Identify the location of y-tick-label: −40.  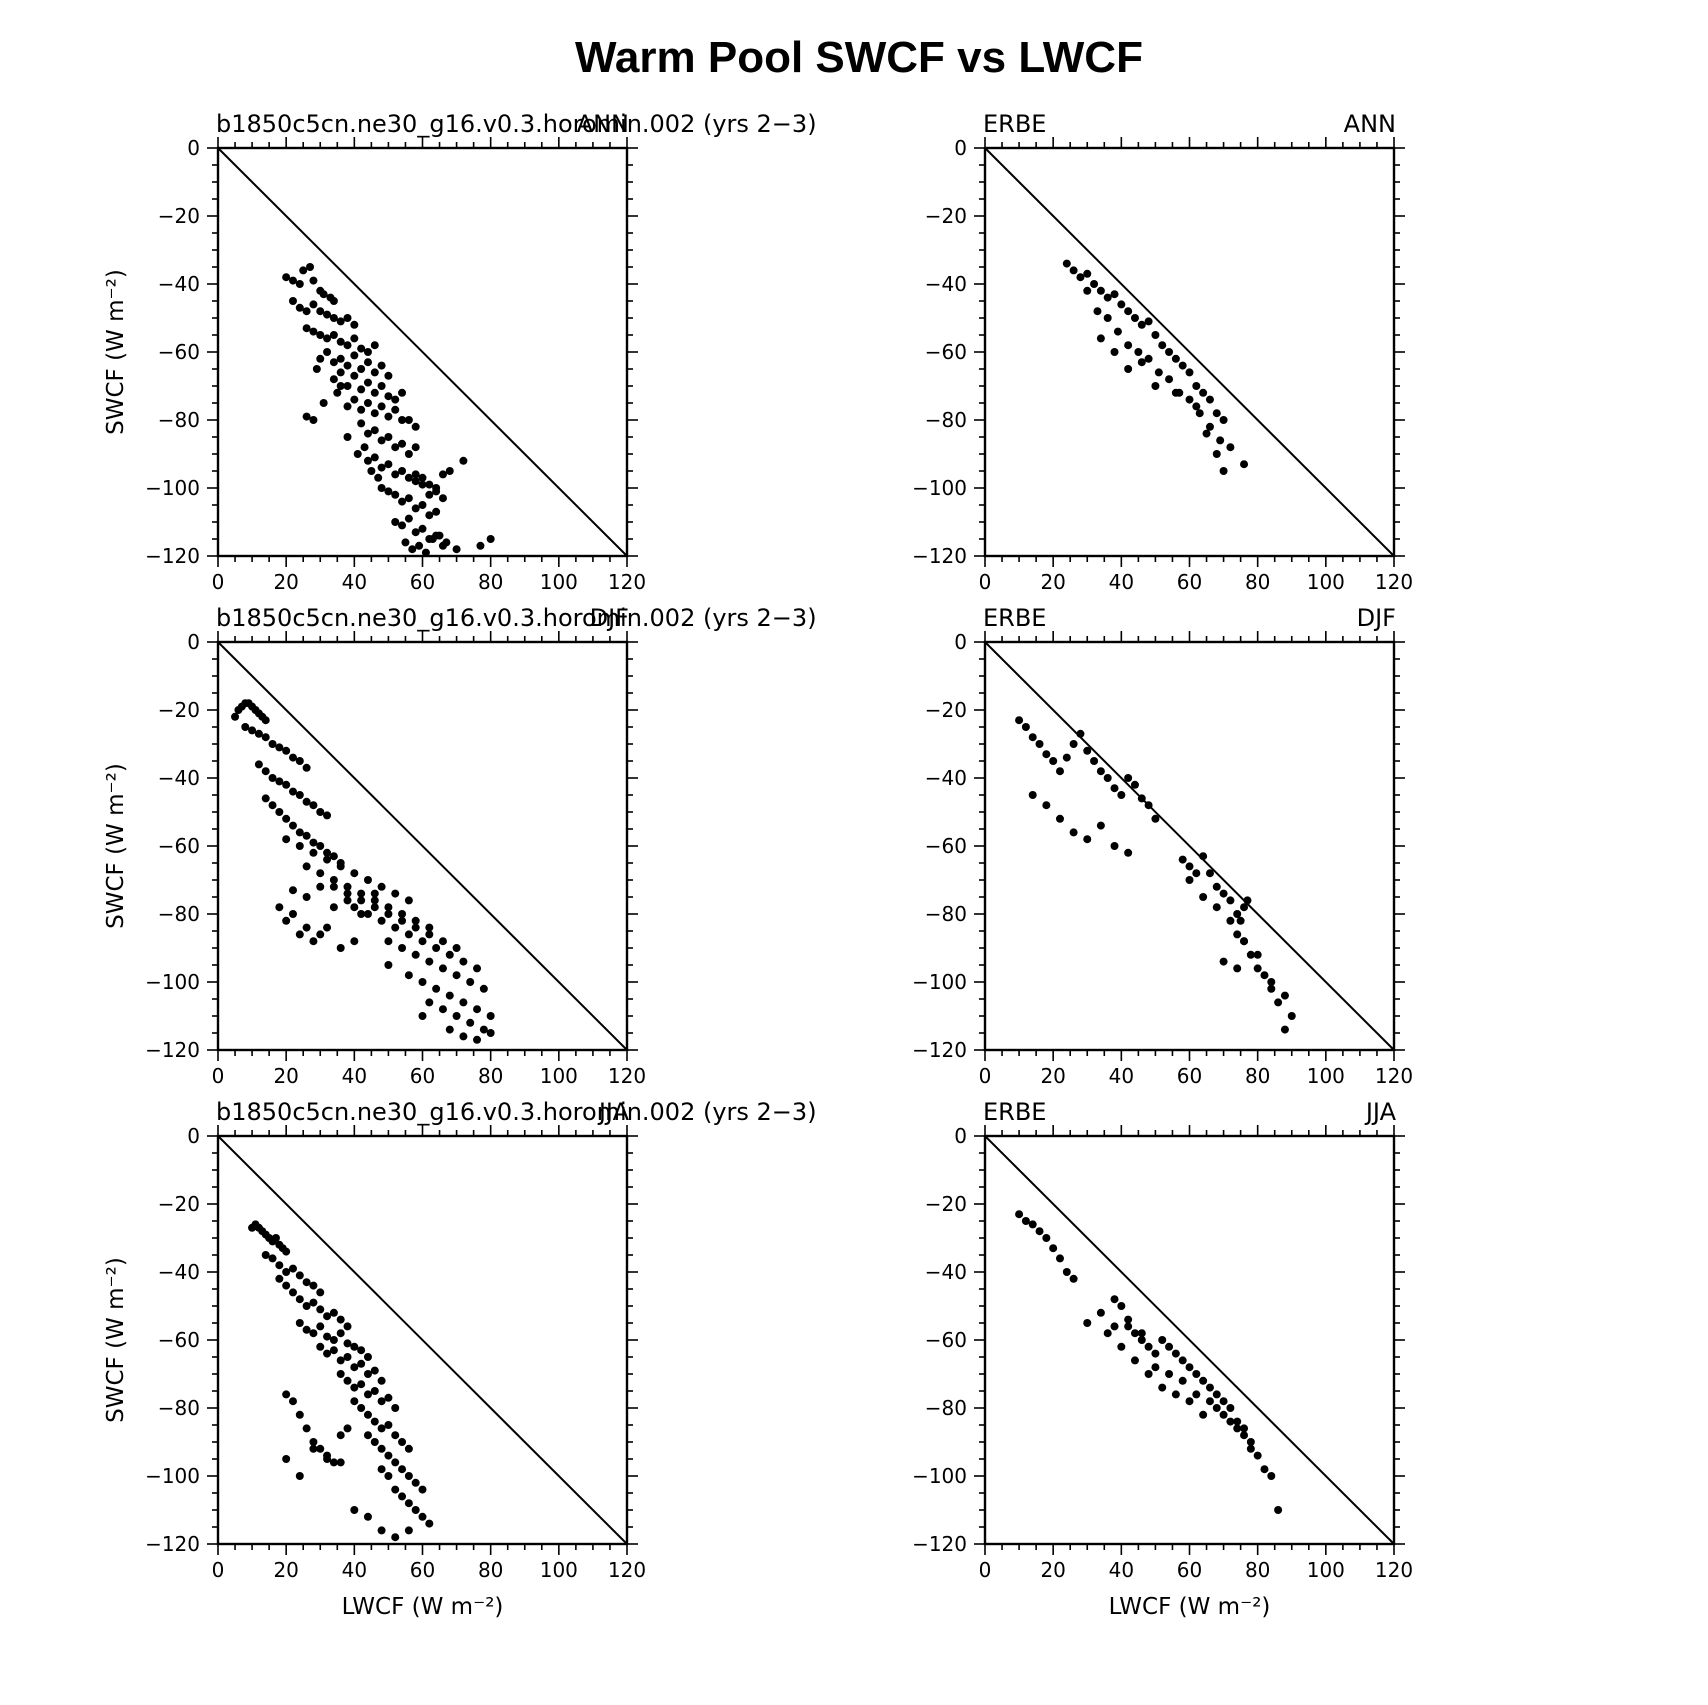
(946, 1272).